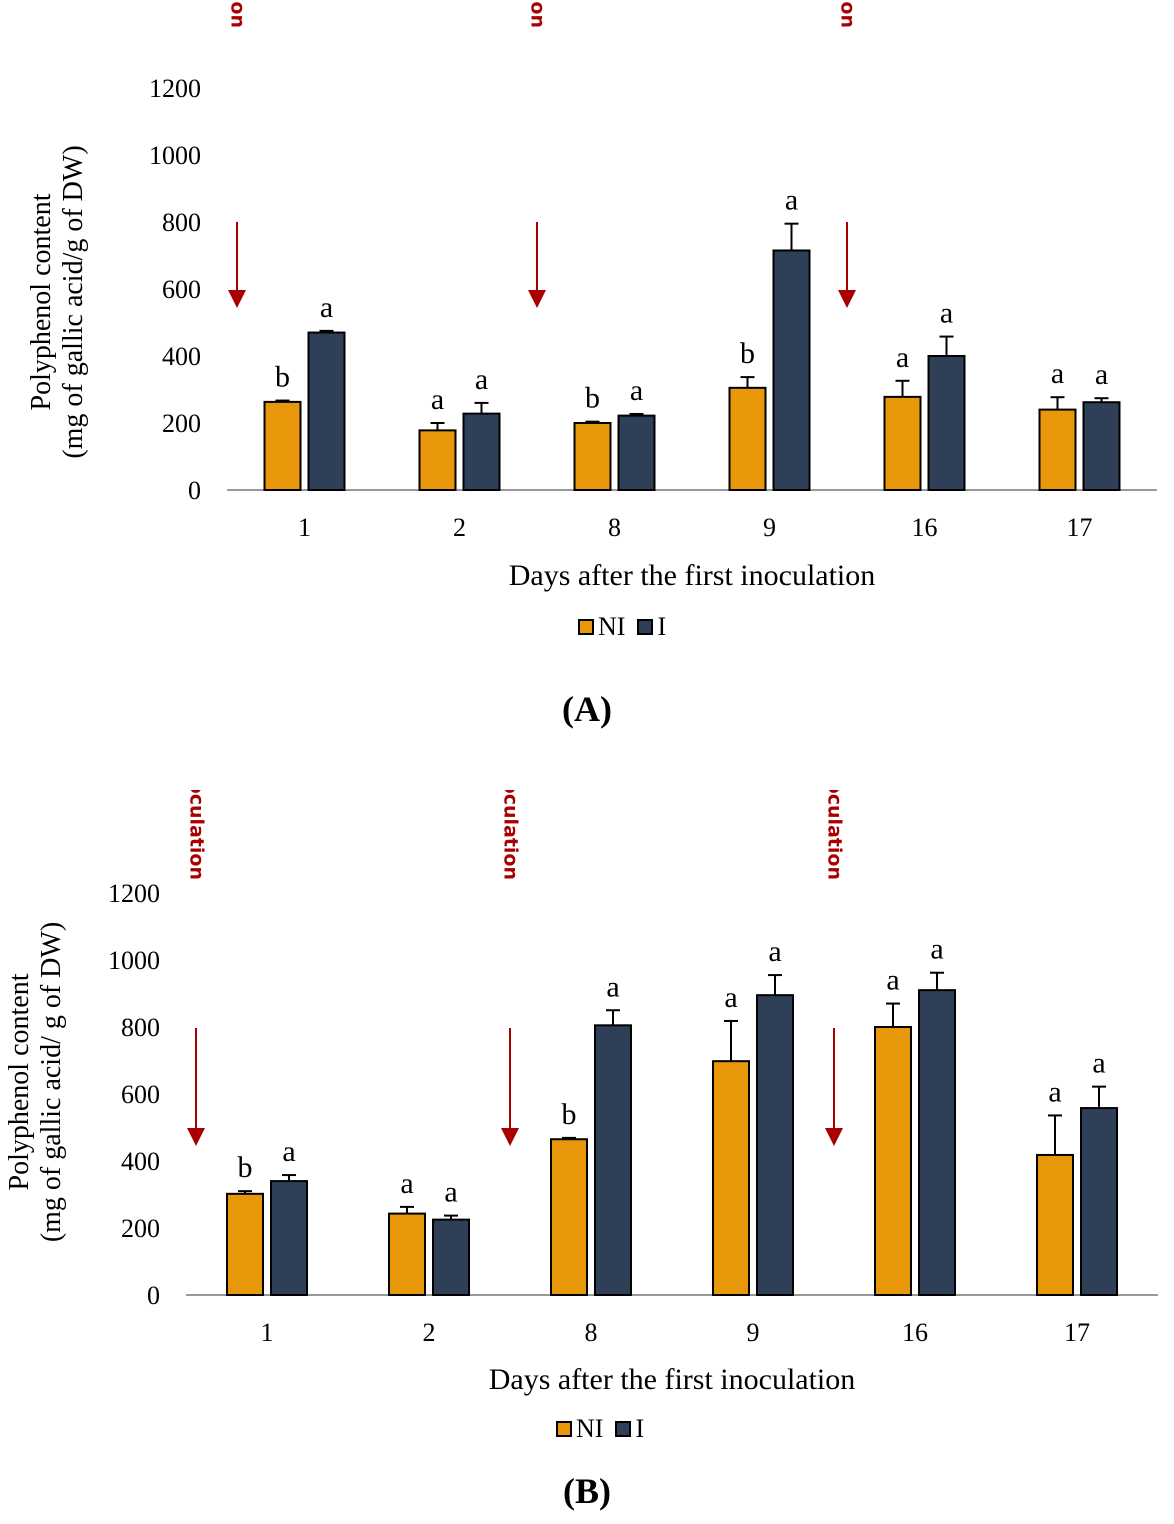 The height and width of the screenshot is (1524, 1174). What do you see at coordinates (587, 709) in the screenshot?
I see `panel-label-a: (A)` at bounding box center [587, 709].